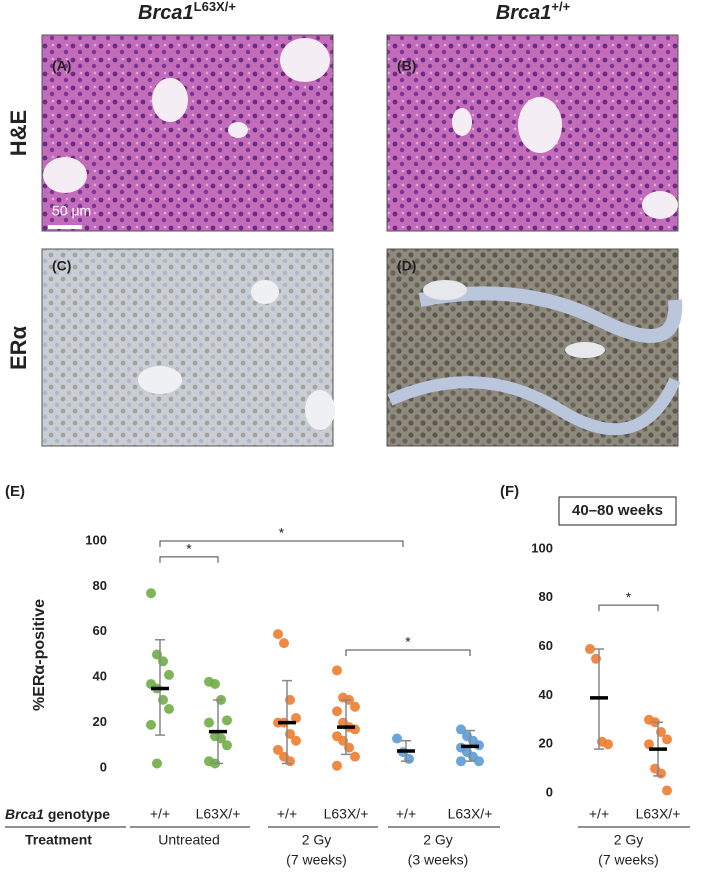 The image size is (709, 879). Describe the element at coordinates (438, 860) in the screenshot. I see `treatment-label: (3 weeks)` at that location.